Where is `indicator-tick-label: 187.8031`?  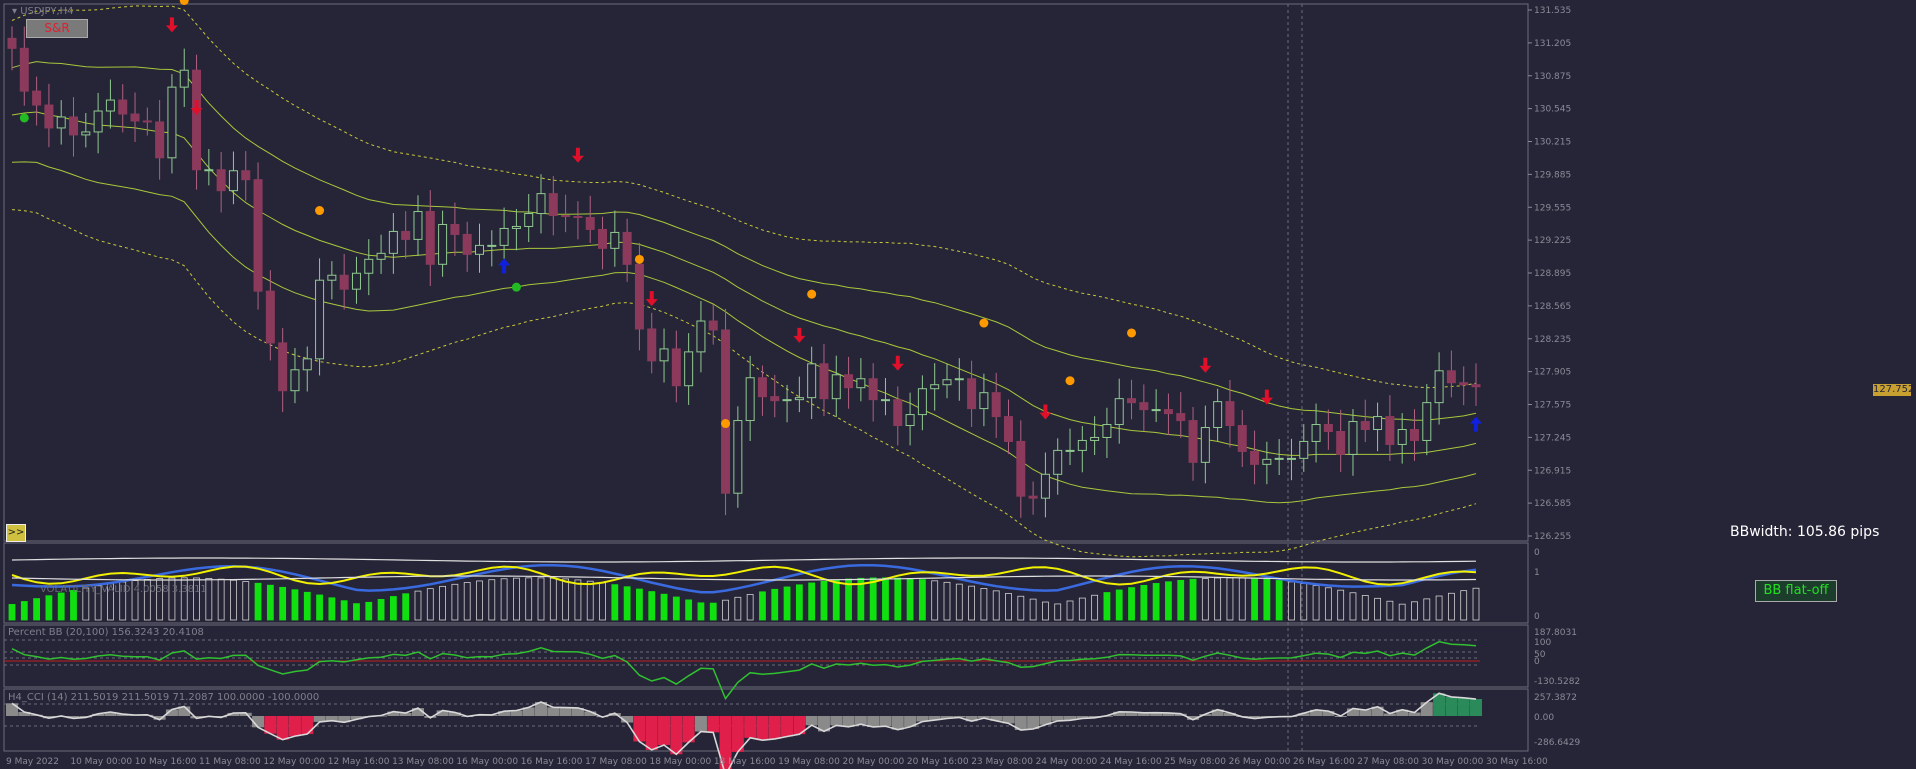 indicator-tick-label: 187.8031 is located at coordinates (1555, 633).